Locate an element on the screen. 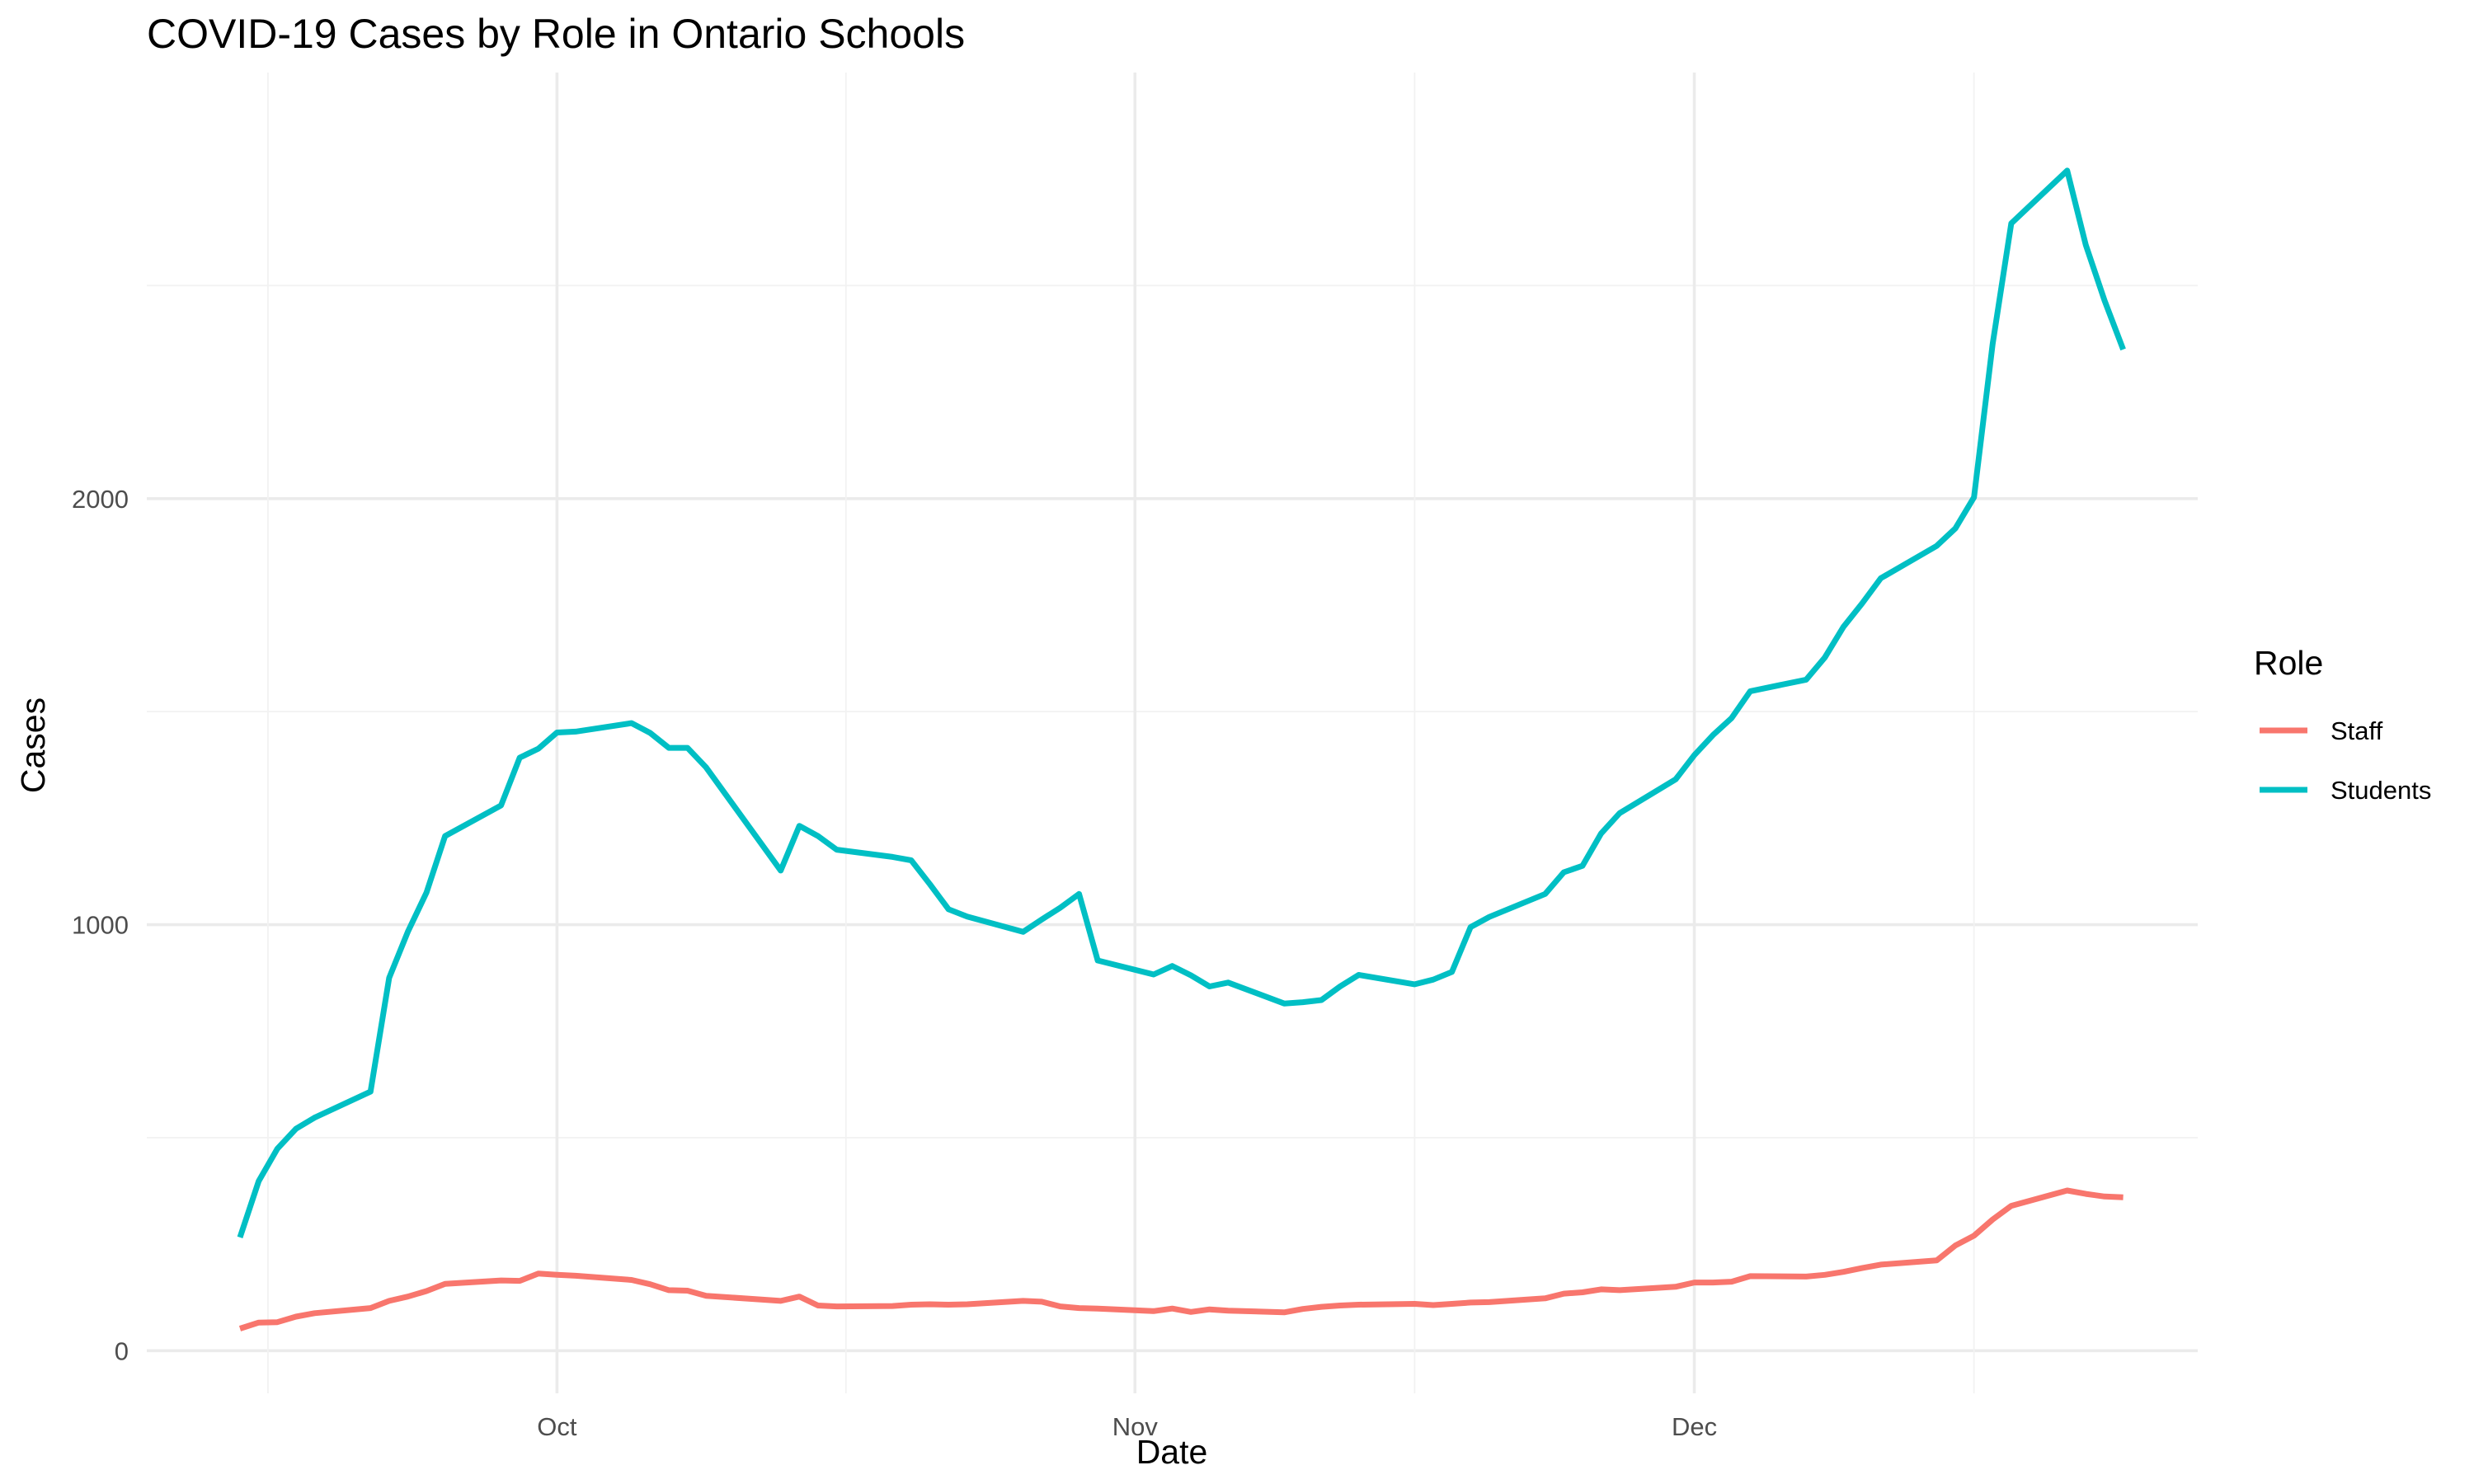 The height and width of the screenshot is (1484, 2474). legend-items: Staff Students is located at coordinates (2345, 760).